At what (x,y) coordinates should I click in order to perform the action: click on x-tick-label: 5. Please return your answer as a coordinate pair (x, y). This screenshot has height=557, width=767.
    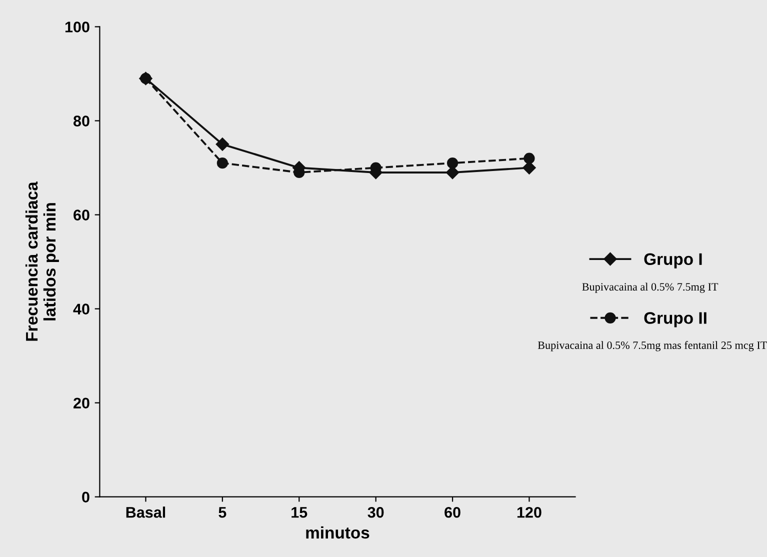
    Looking at the image, I should click on (222, 512).